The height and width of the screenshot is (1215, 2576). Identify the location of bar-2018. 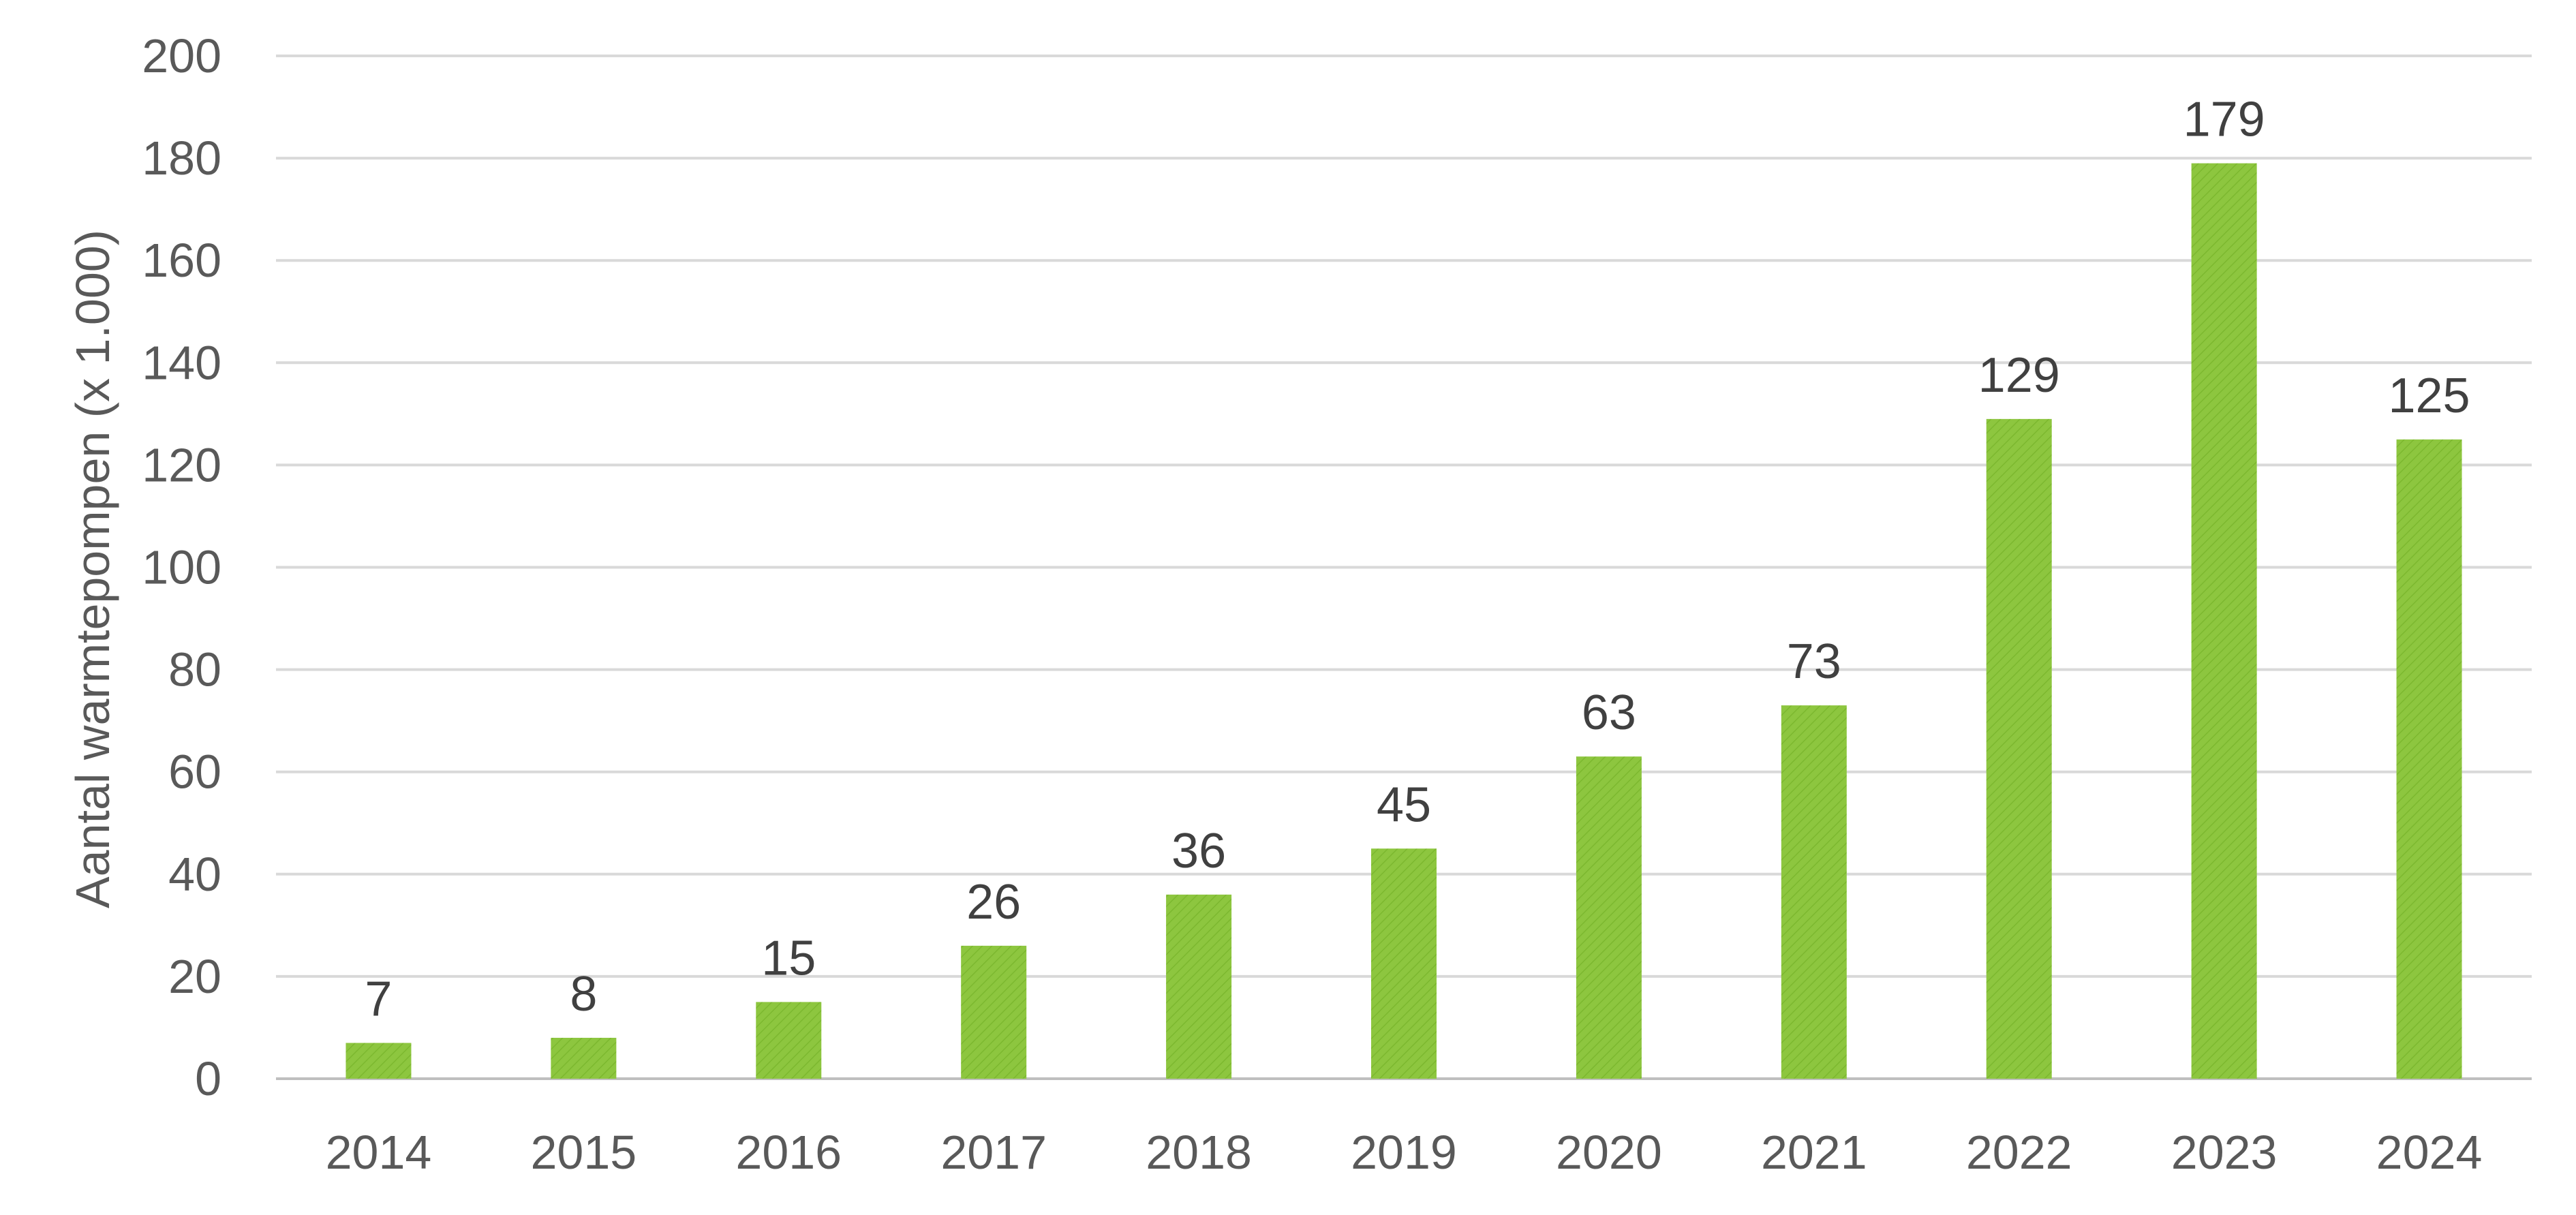
(1199, 986).